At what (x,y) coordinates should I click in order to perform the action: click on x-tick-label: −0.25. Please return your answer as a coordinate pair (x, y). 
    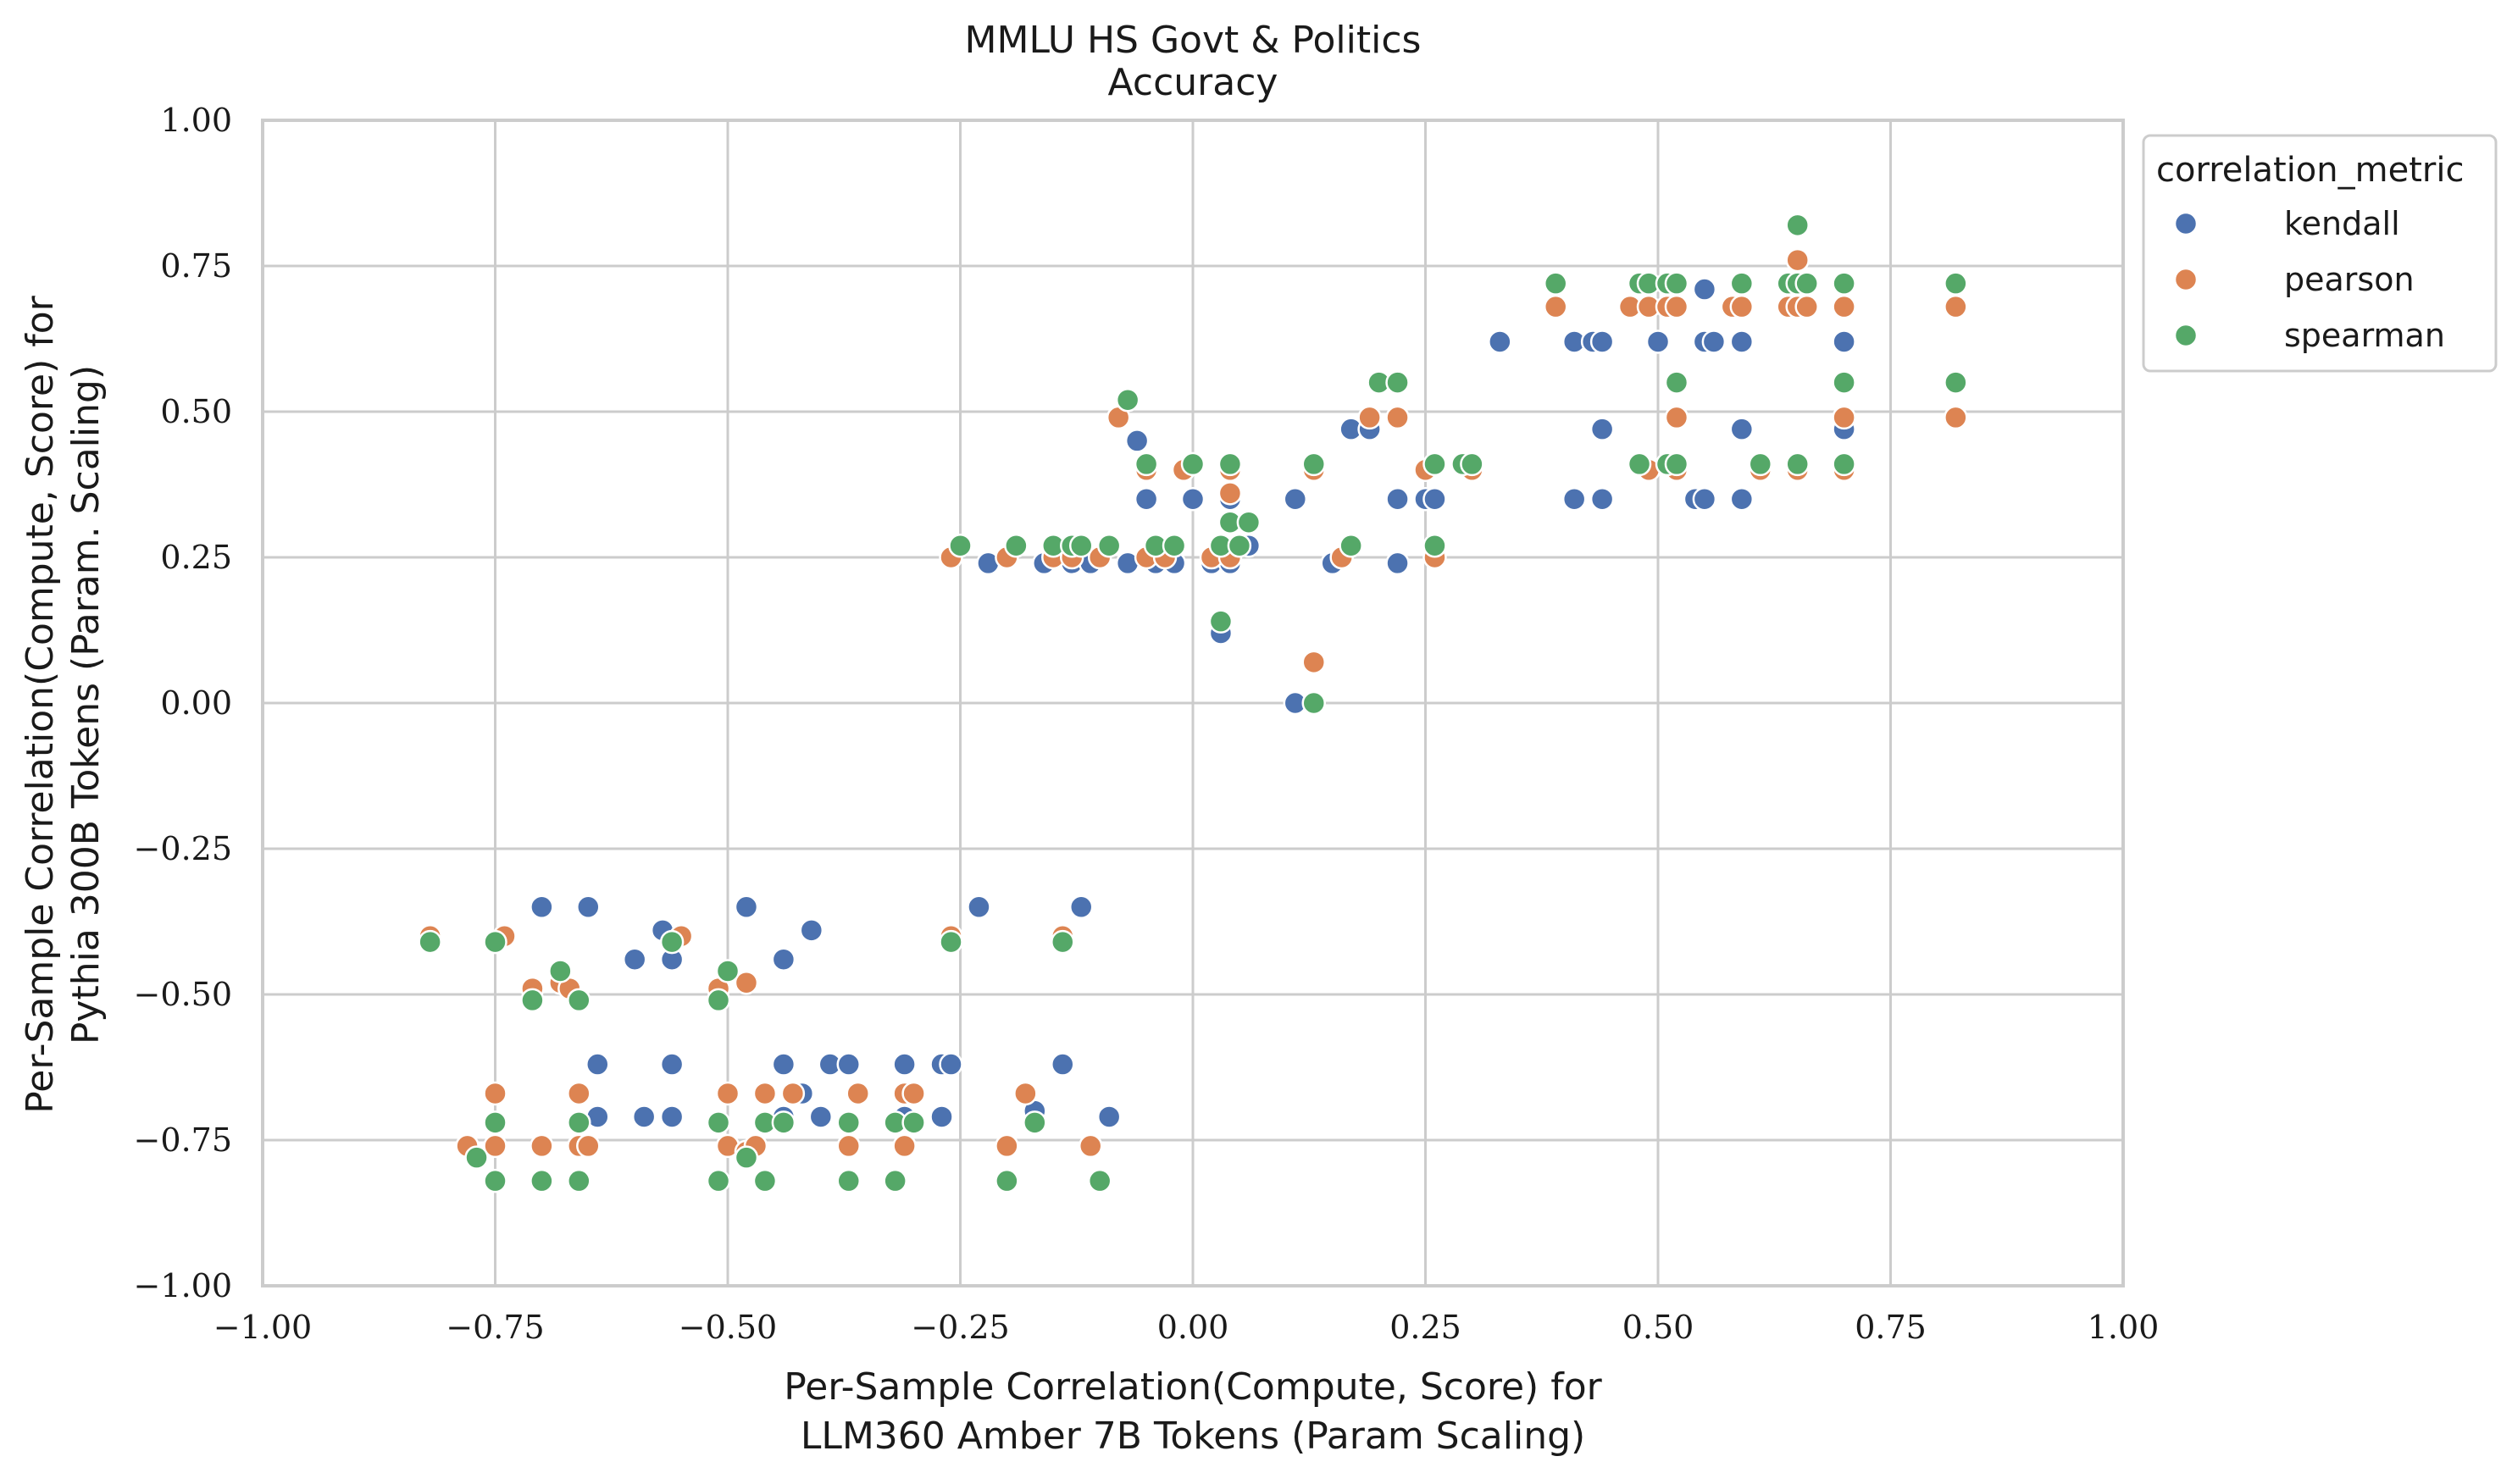
    Looking at the image, I should click on (960, 1327).